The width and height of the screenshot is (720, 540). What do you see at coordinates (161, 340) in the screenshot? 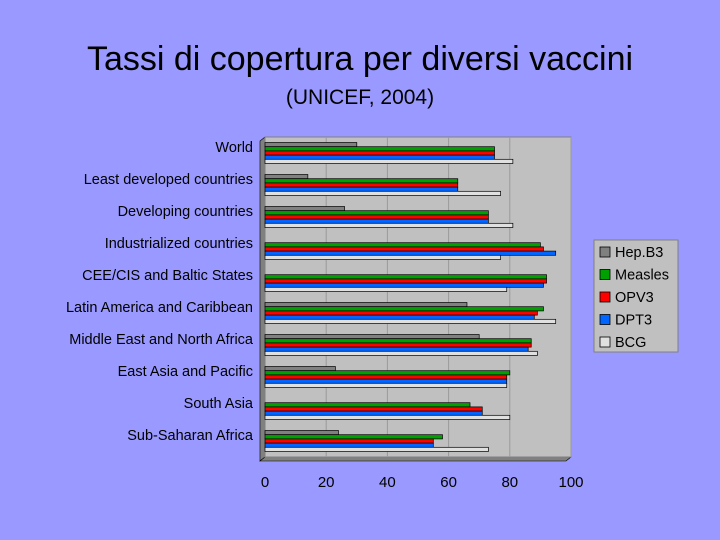
I see `category-label: Middle East and North Africa` at bounding box center [161, 340].